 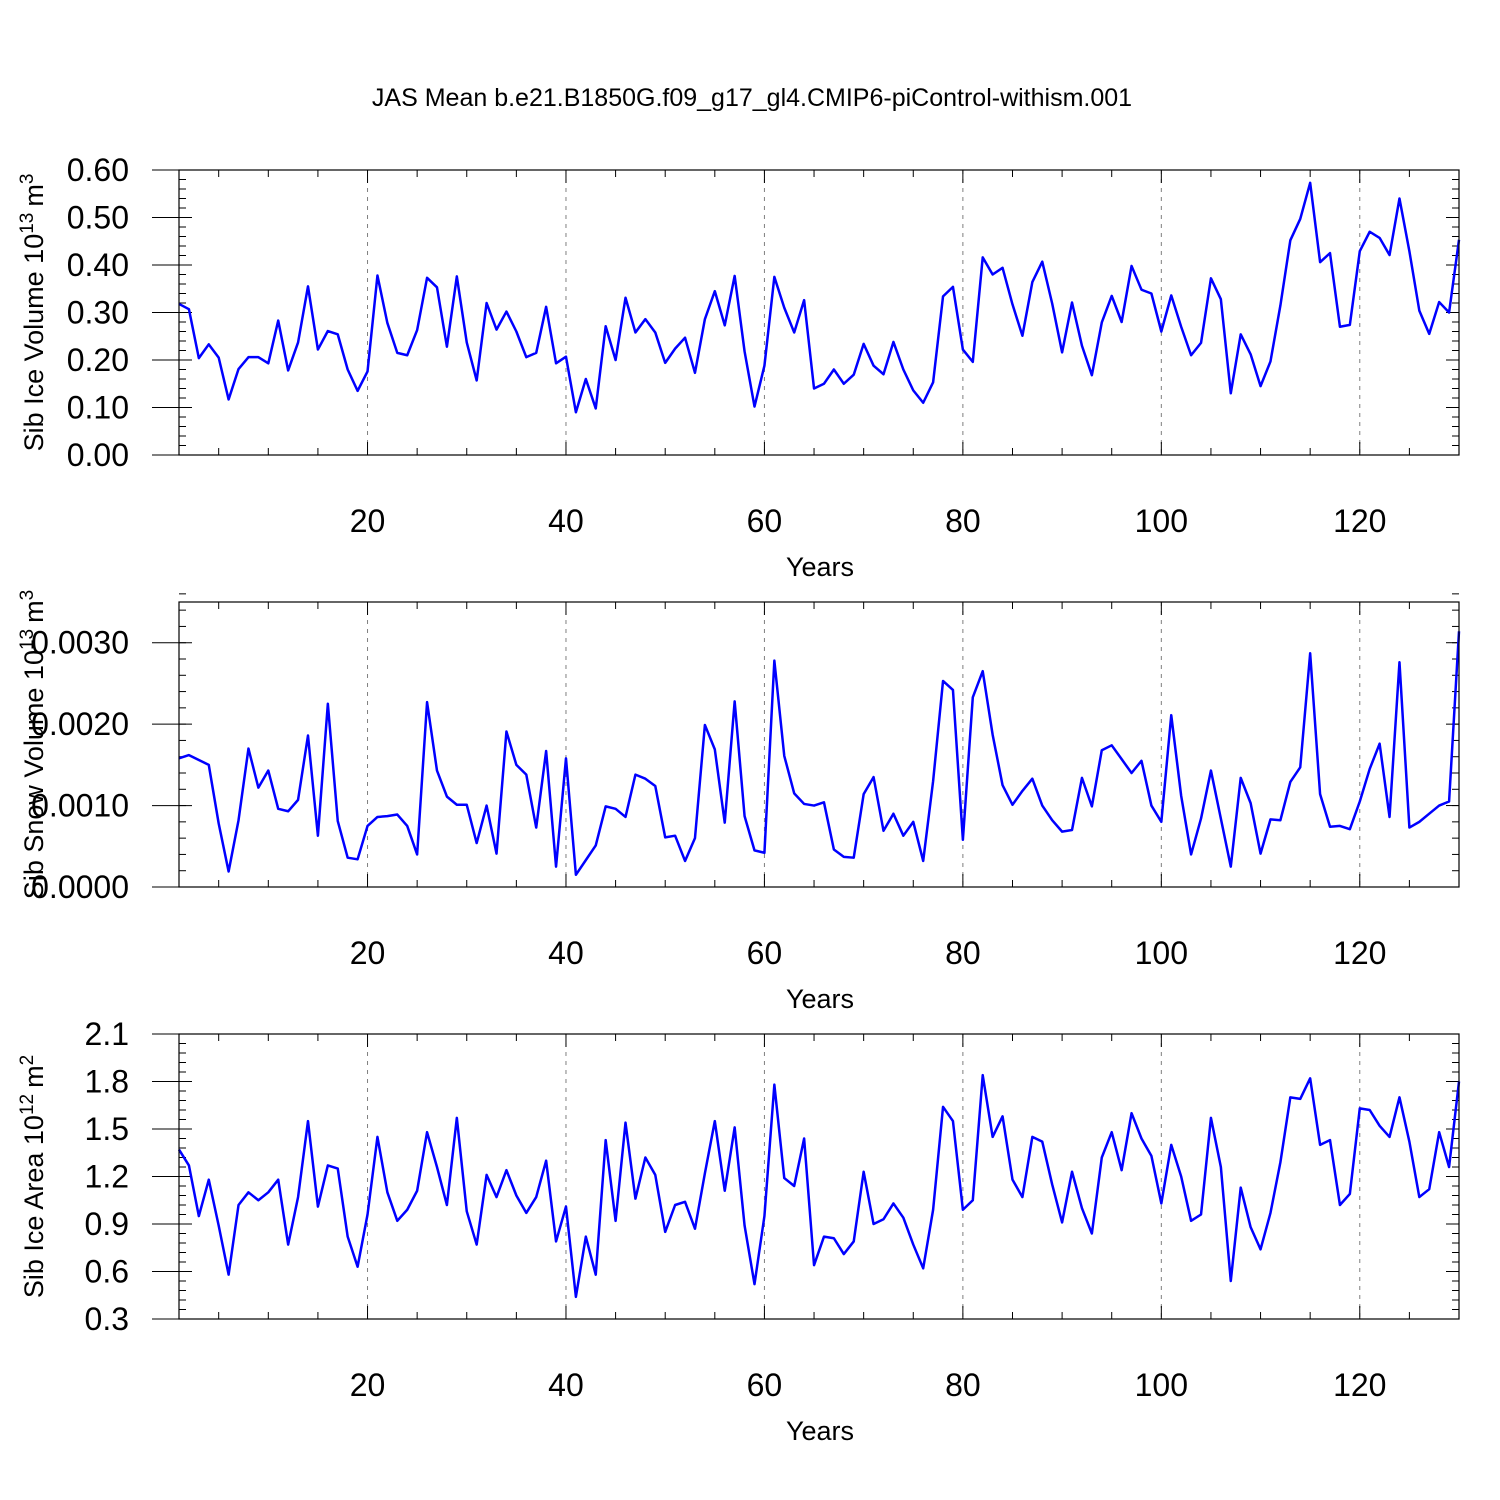 I want to click on y-tick-label: 2.1, so click(x=107, y=1034).